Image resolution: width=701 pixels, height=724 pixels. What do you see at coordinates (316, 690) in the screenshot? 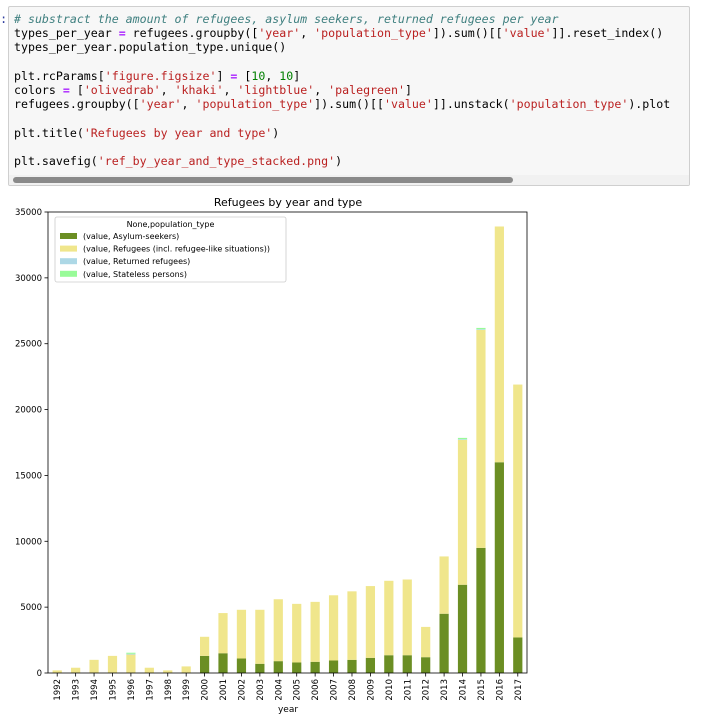
I see `x-tick-label: 2006` at bounding box center [316, 690].